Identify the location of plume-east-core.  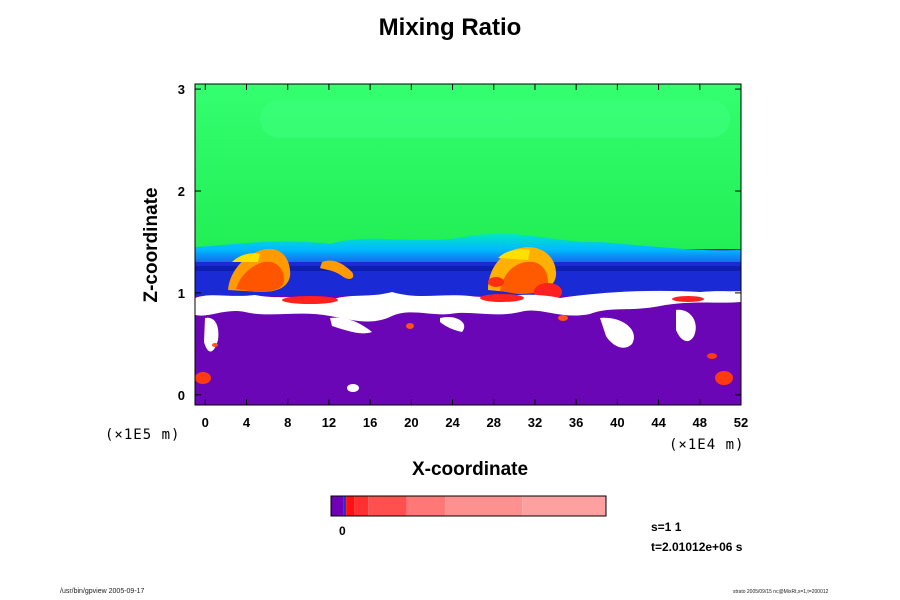
(524, 277).